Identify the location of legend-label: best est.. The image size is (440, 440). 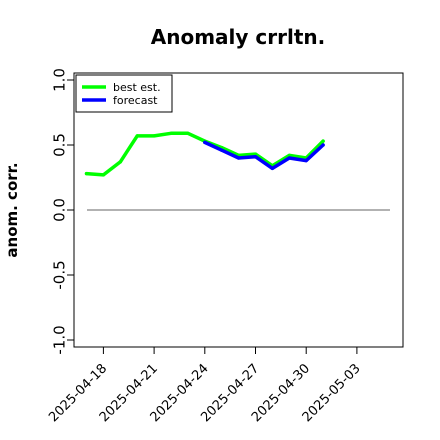
(137, 87).